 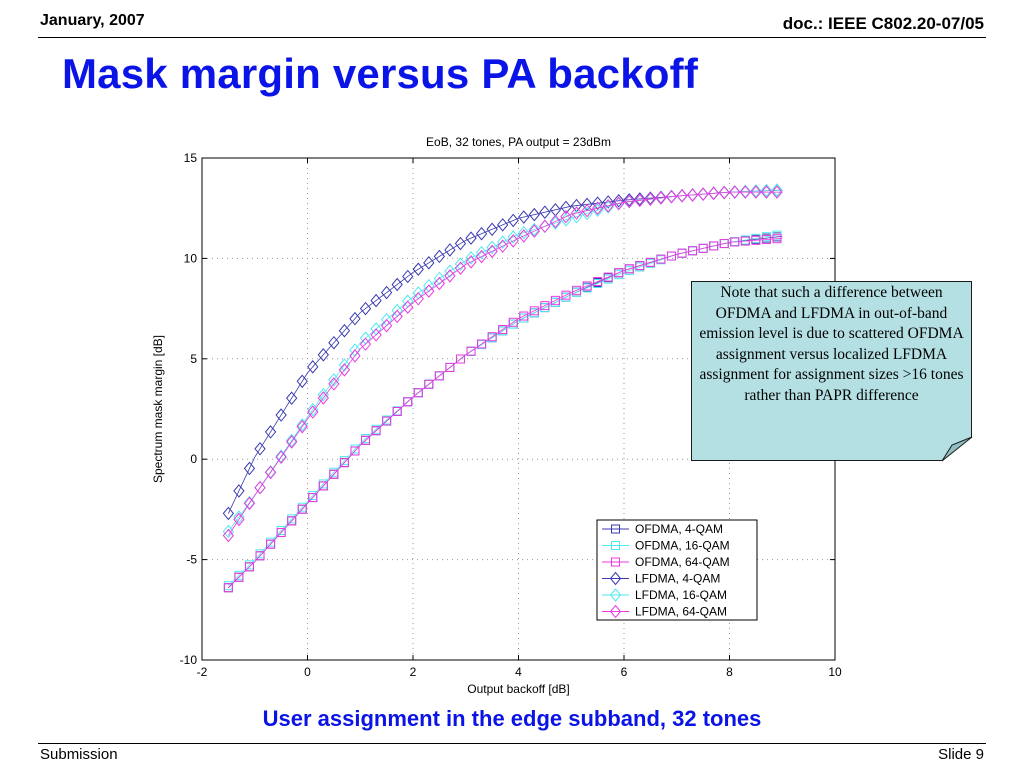 I want to click on footer-divider, so click(x=512, y=743).